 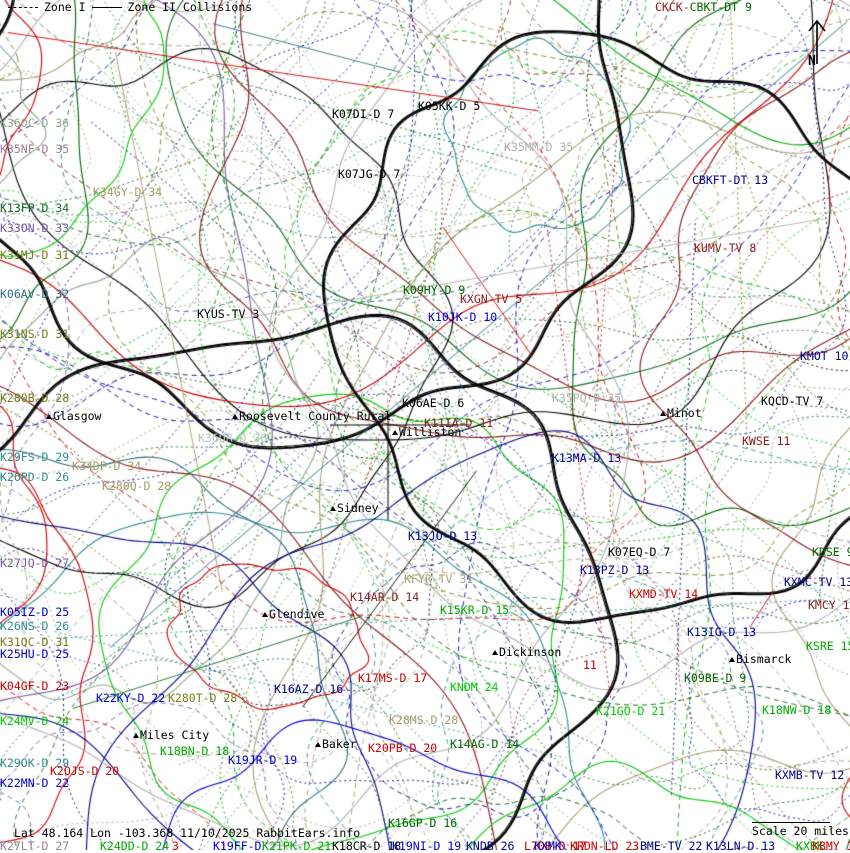 I want to click on station-label: K05IZ-D 25, so click(x=35, y=612).